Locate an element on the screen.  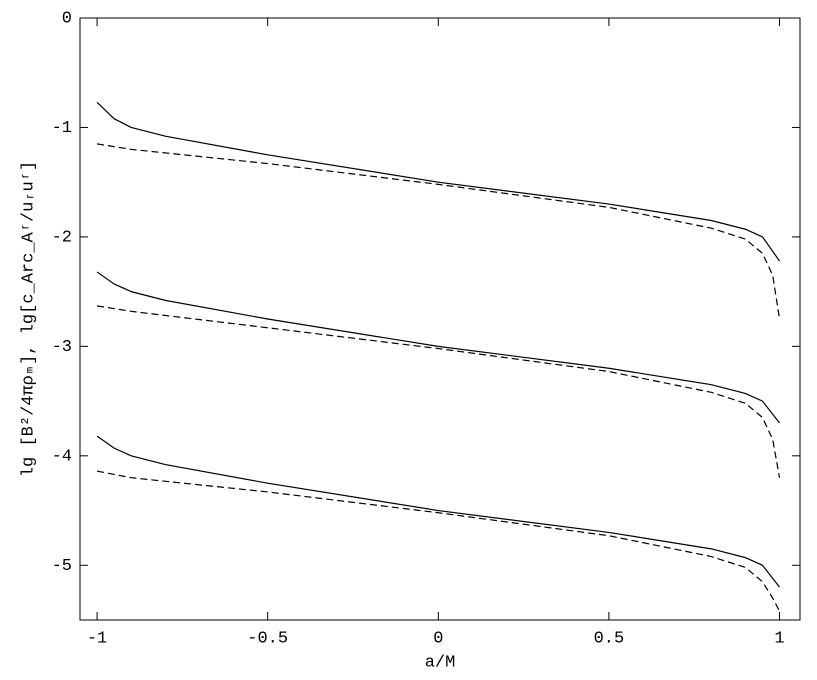
x-tick-label: 1 is located at coordinates (779, 638).